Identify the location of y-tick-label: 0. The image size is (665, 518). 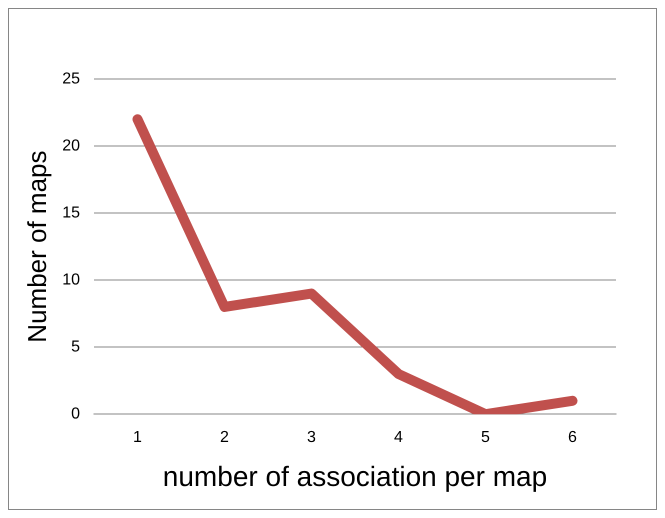
(75, 414).